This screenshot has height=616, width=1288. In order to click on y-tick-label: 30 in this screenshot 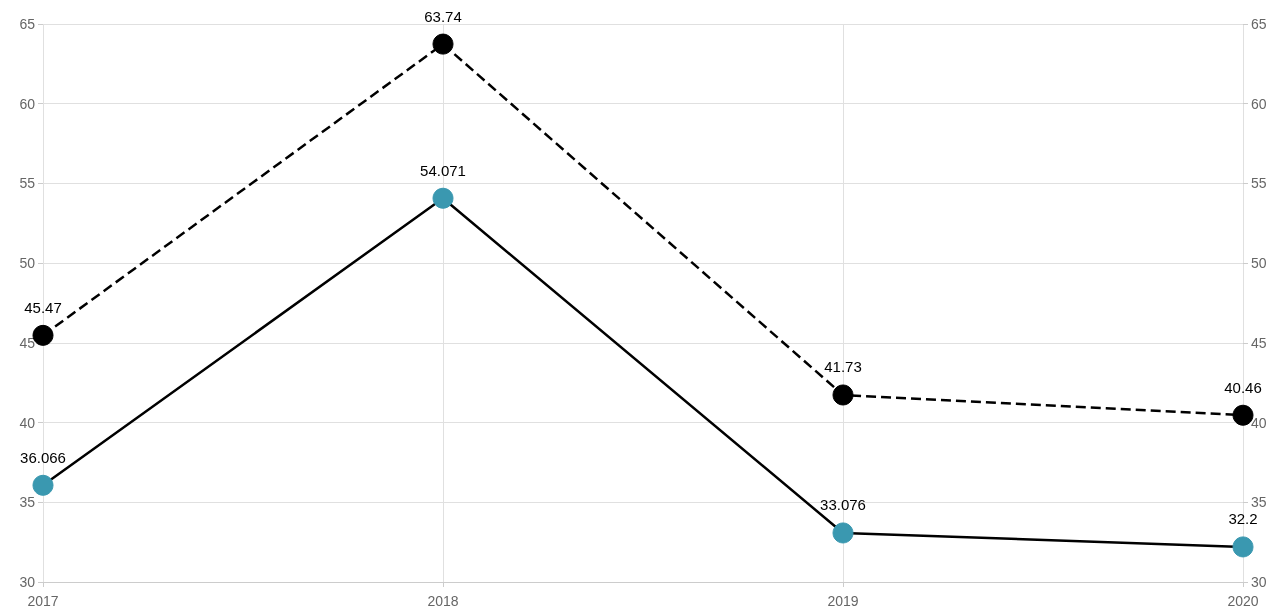, I will do `click(27, 582)`.